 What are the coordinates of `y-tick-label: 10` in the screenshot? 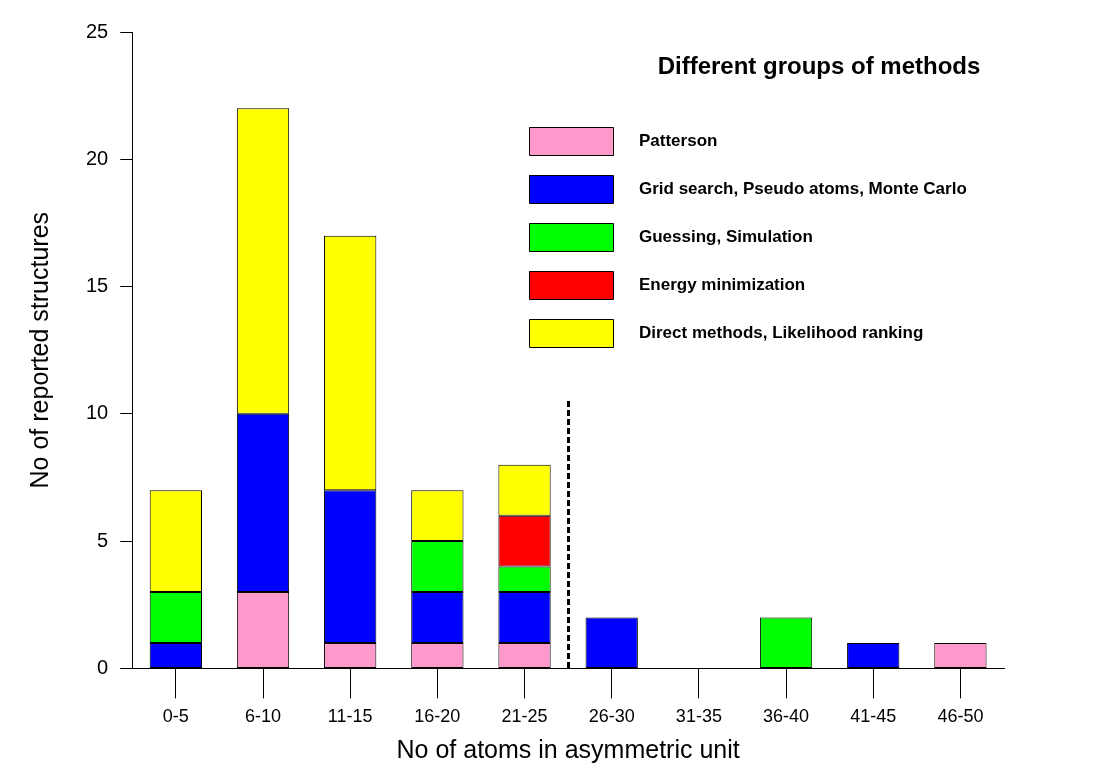 It's located at (97, 412).